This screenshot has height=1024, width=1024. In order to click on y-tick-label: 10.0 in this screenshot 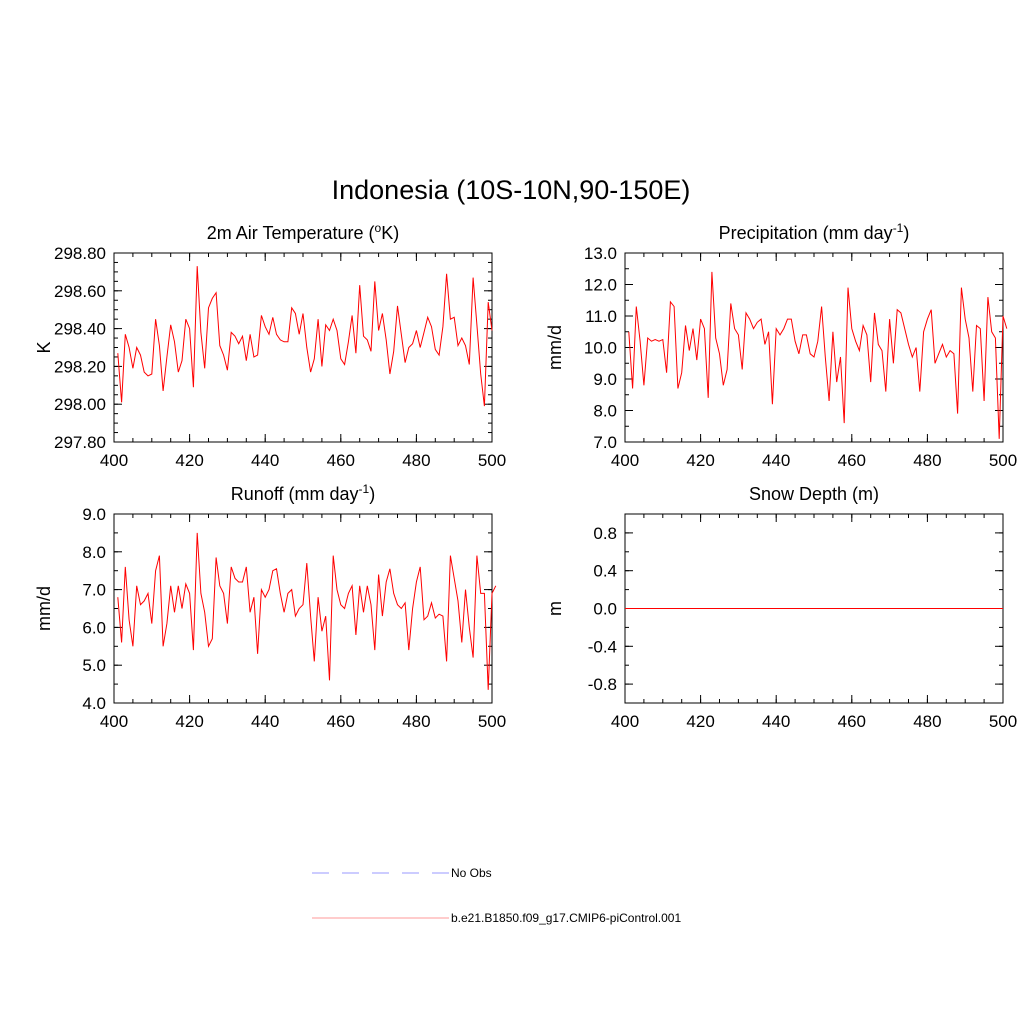, I will do `click(600, 348)`.